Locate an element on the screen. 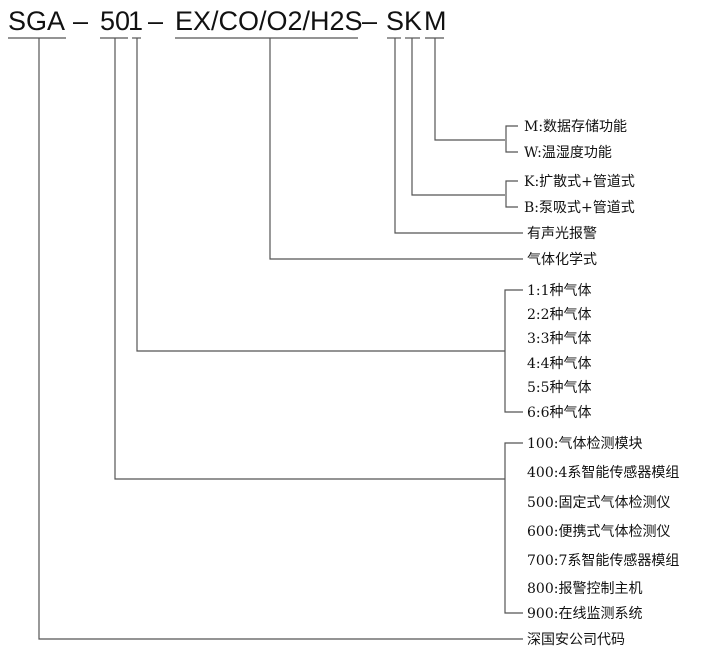  code-series: 50 is located at coordinates (115, 21).